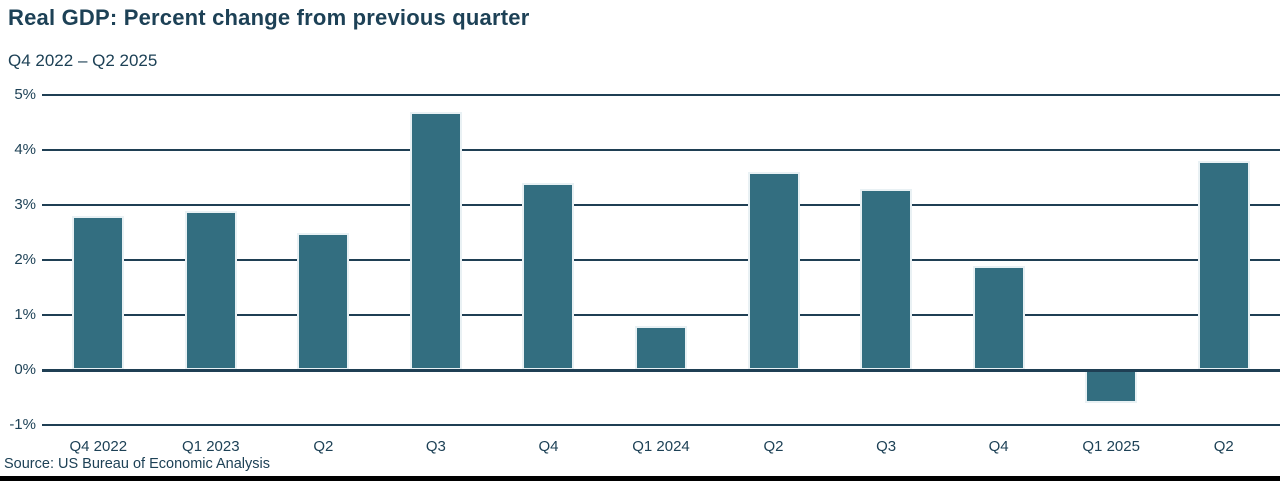 The image size is (1280, 481). Describe the element at coordinates (661, 425) in the screenshot. I see `gridline--1%` at that location.